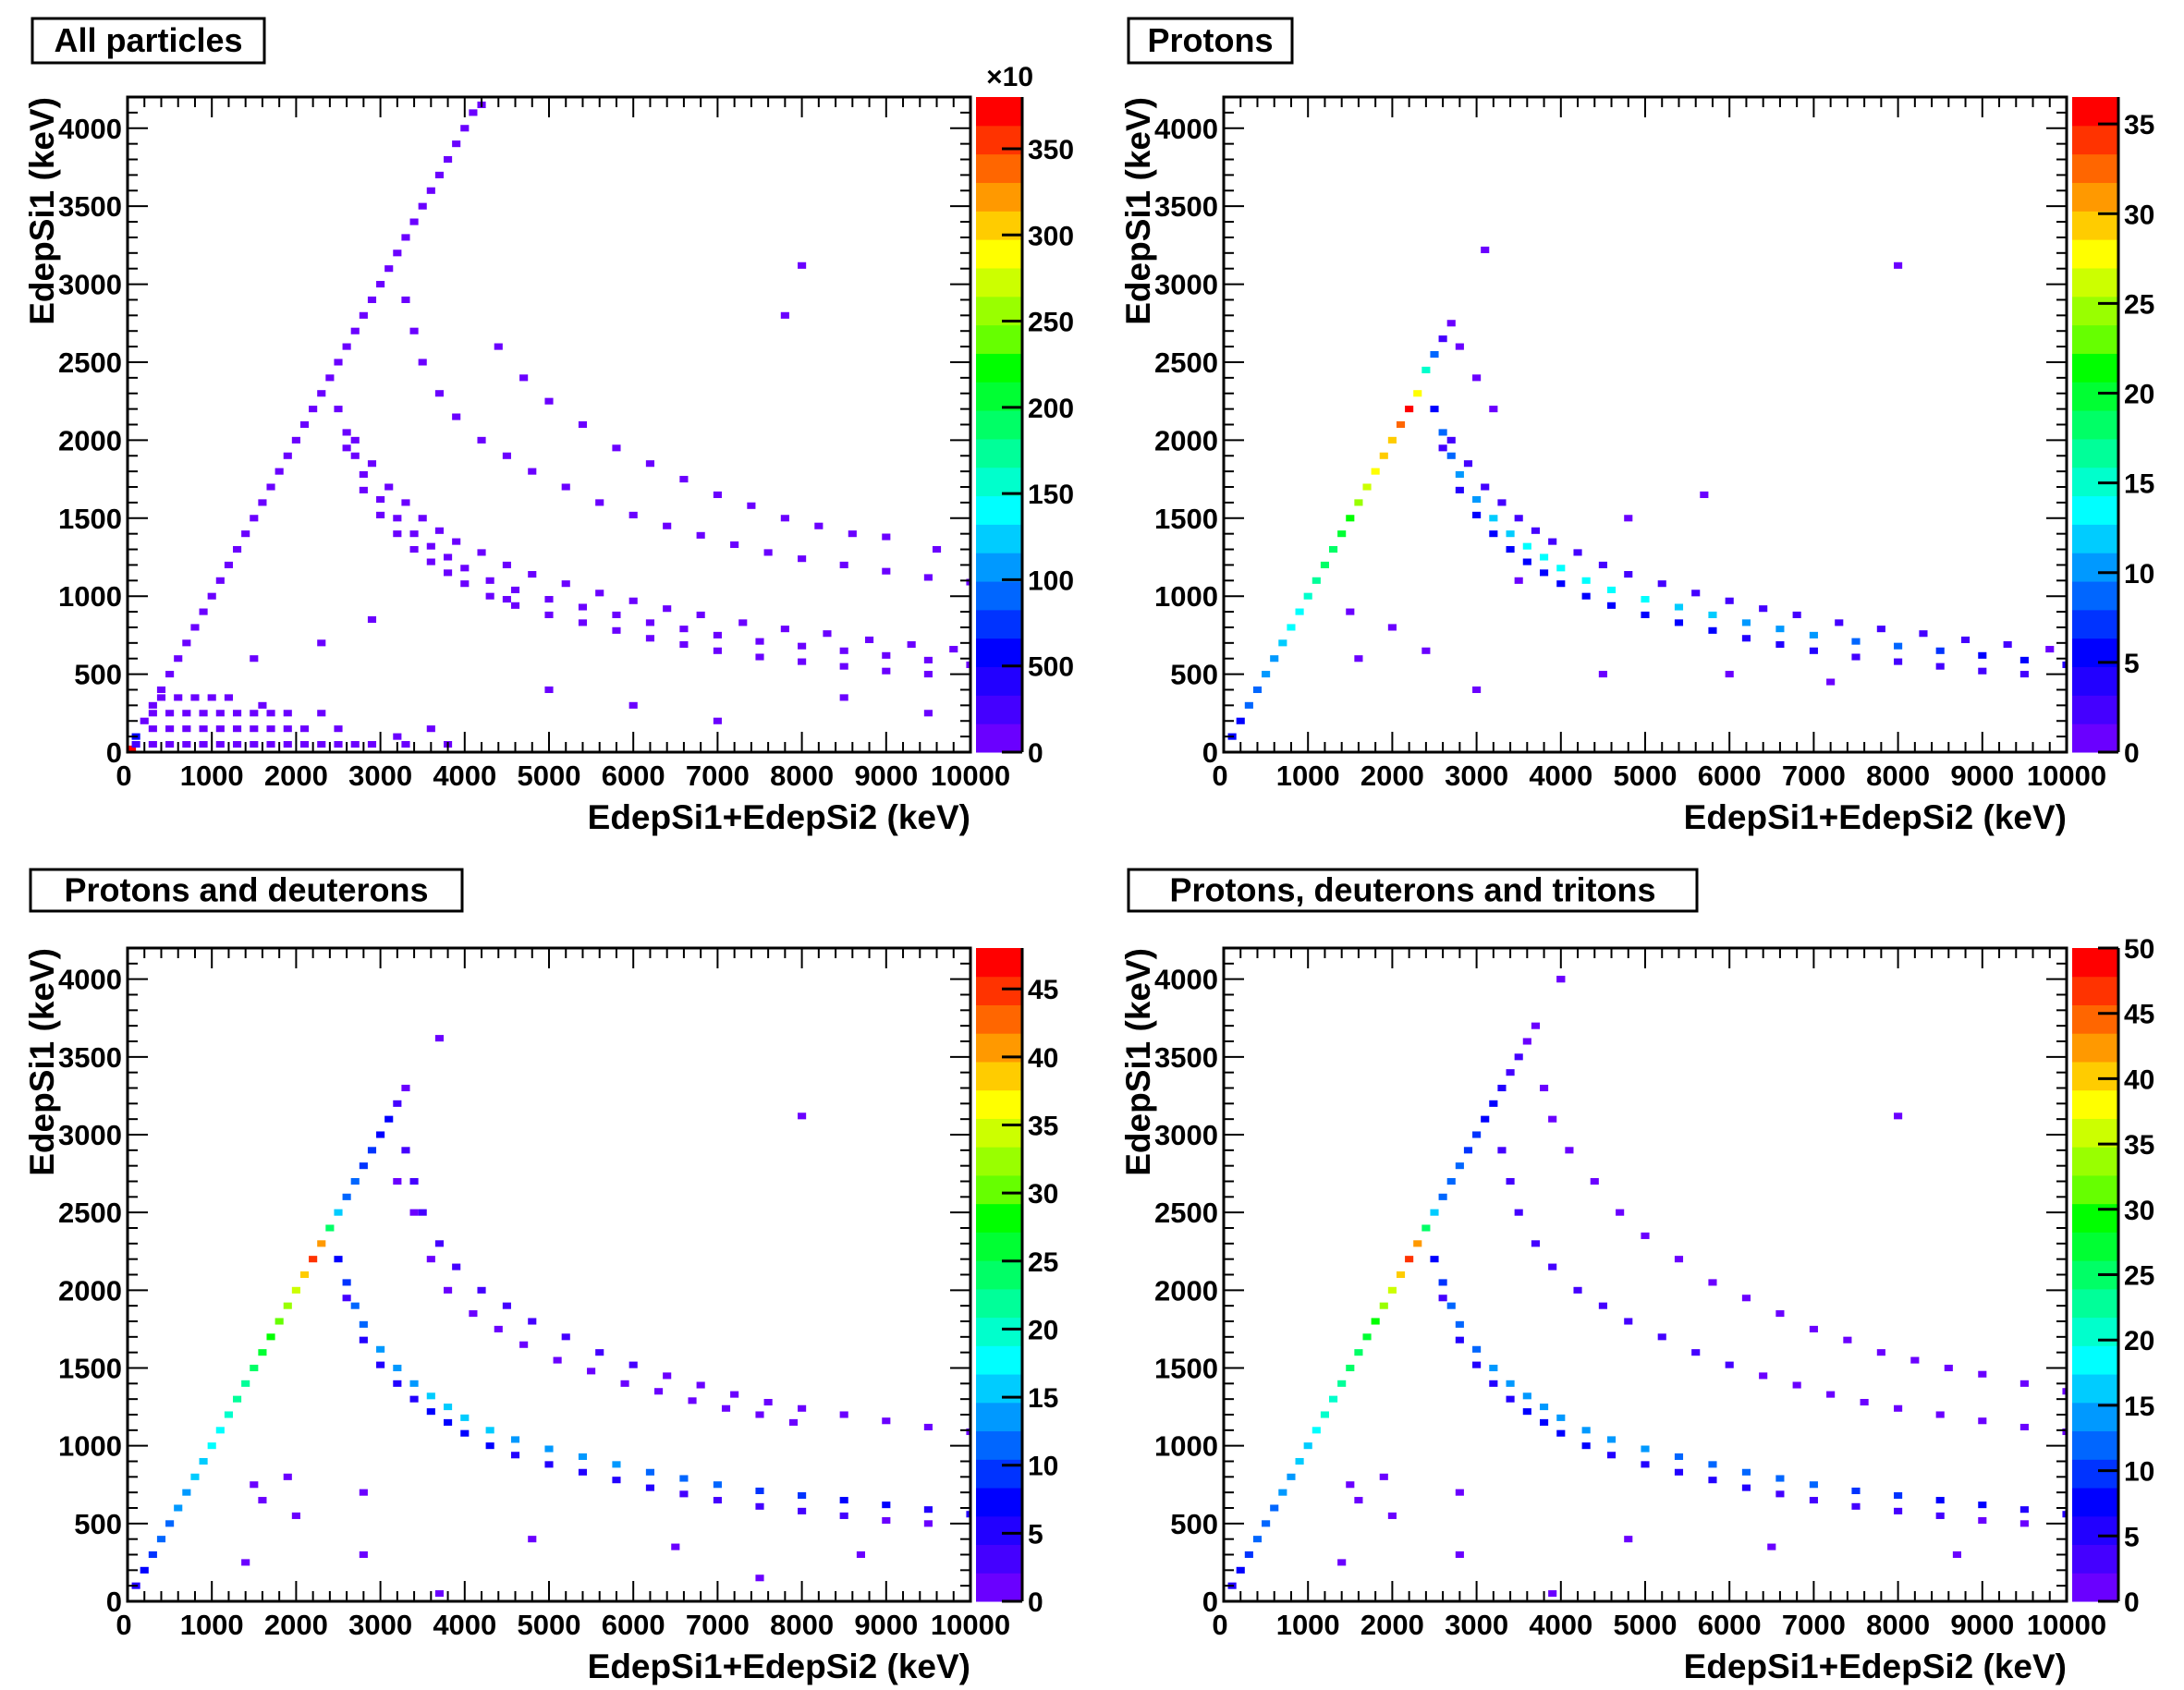  What do you see at coordinates (2113, 433) in the screenshot?
I see `color-scale: 0 5 10 15 20 25 30 35` at bounding box center [2113, 433].